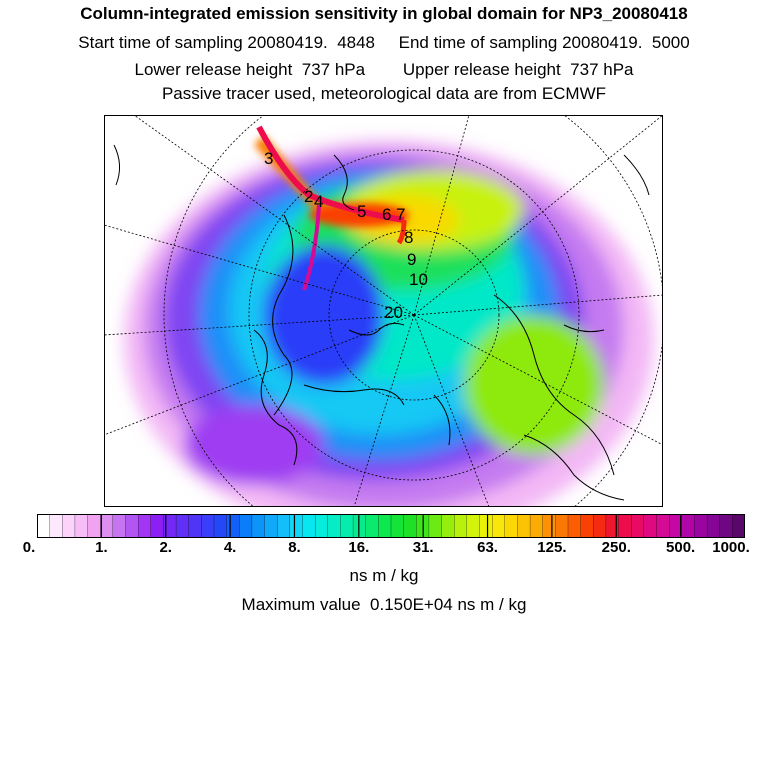 Image resolution: width=768 pixels, height=768 pixels. I want to click on colorbar-tick-label: 1., so click(101, 547).